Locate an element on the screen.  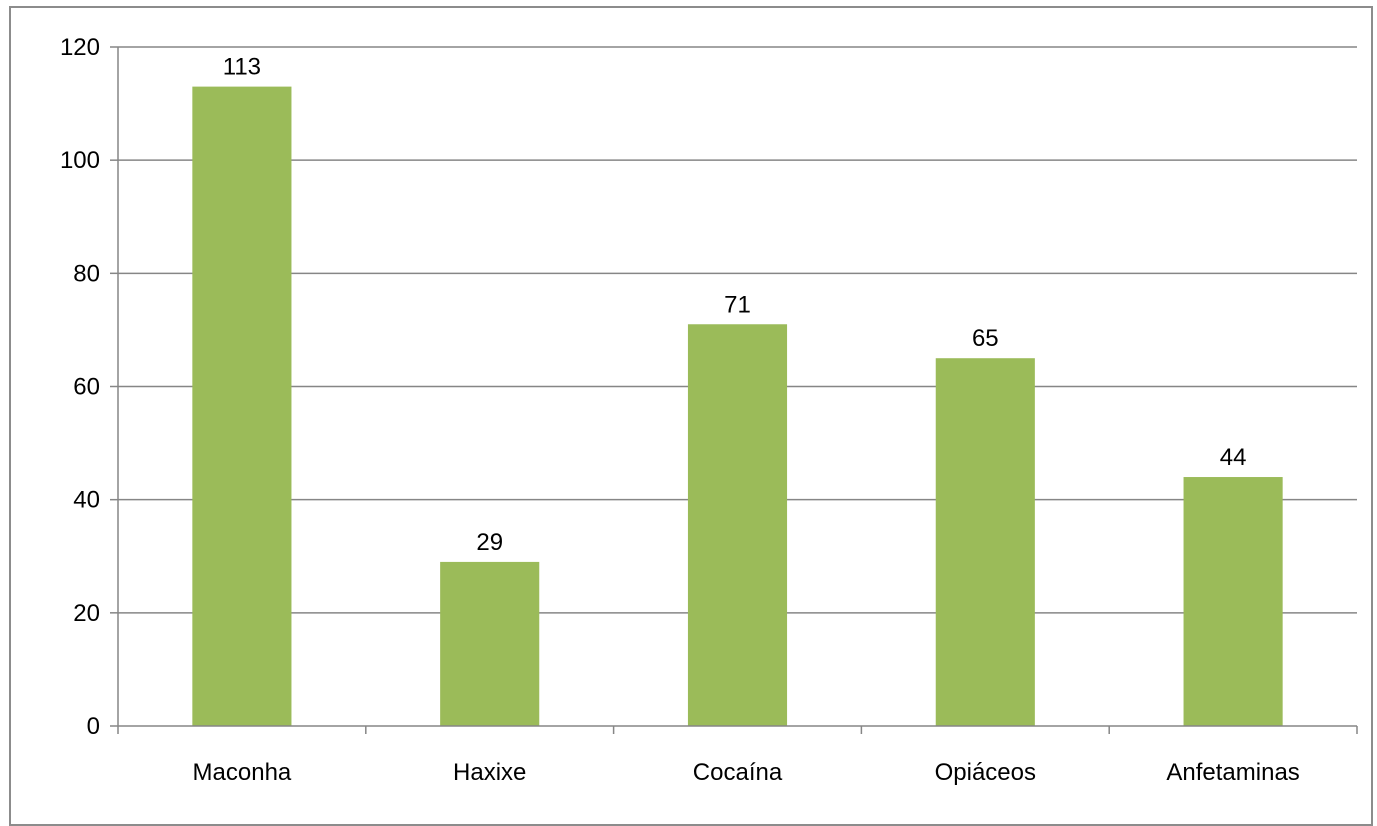
x-tick-label: Maconha is located at coordinates (242, 772).